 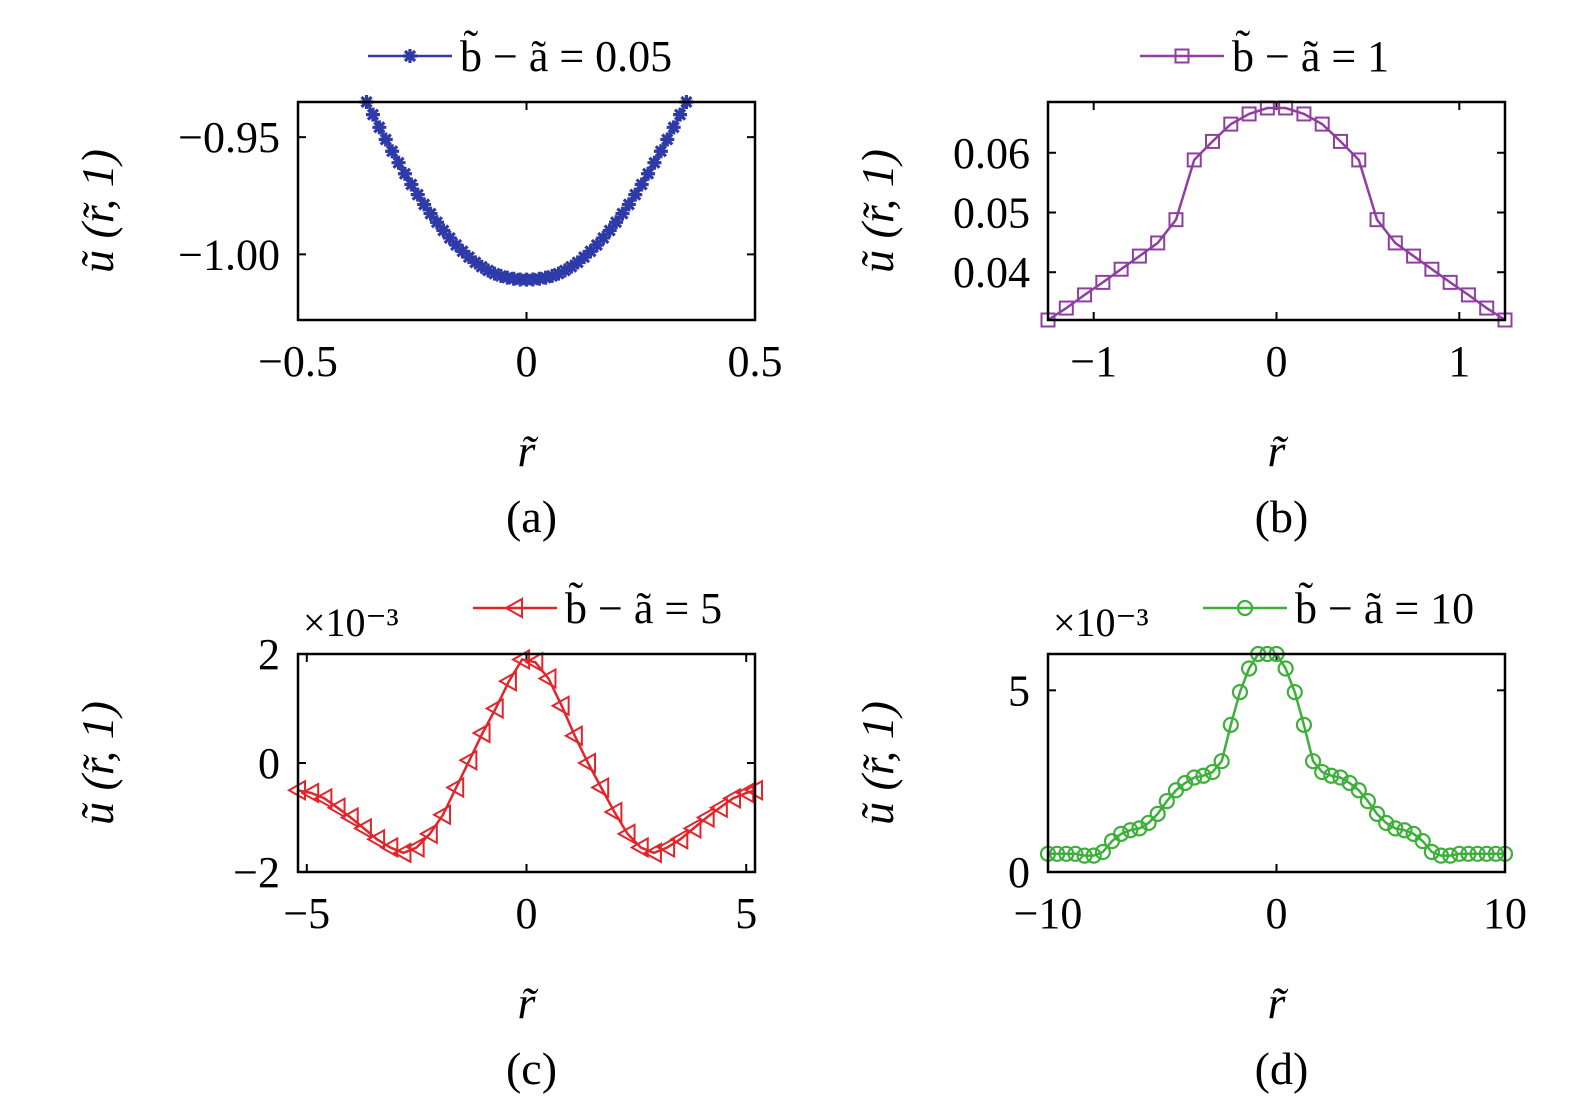 What do you see at coordinates (526, 211) in the screenshot?
I see `plot-frame` at bounding box center [526, 211].